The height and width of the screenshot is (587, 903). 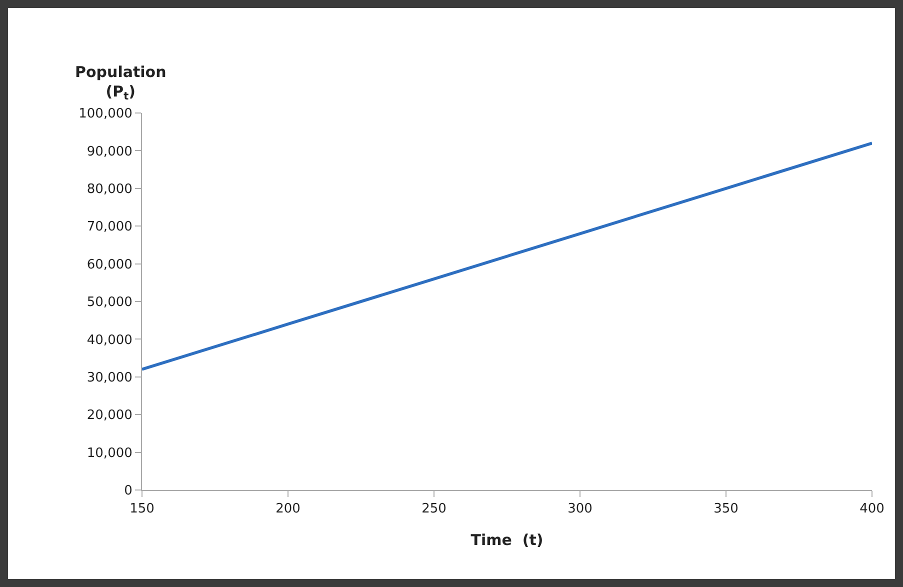 What do you see at coordinates (120, 83) in the screenshot?
I see `y-axis-title: Population (P$_{t}$)` at bounding box center [120, 83].